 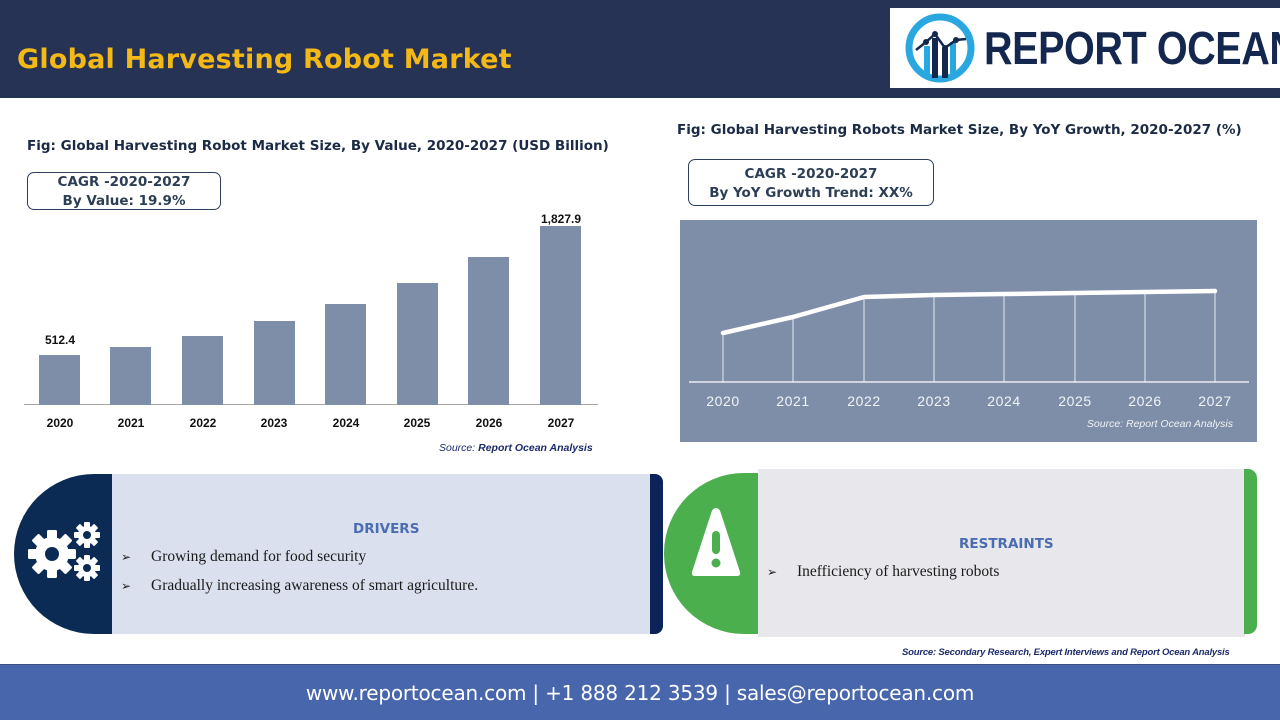 I want to click on growth-cagr-box: CAGR -2020-2027 By YoY Growth Trend: XX%, so click(x=811, y=182).